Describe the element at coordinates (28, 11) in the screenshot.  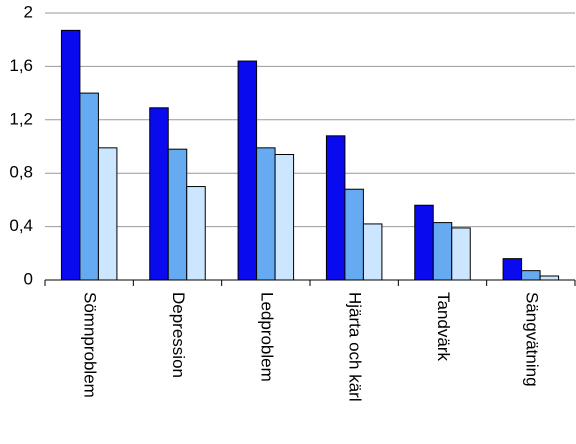
I see `y-tick-label: 2` at that location.